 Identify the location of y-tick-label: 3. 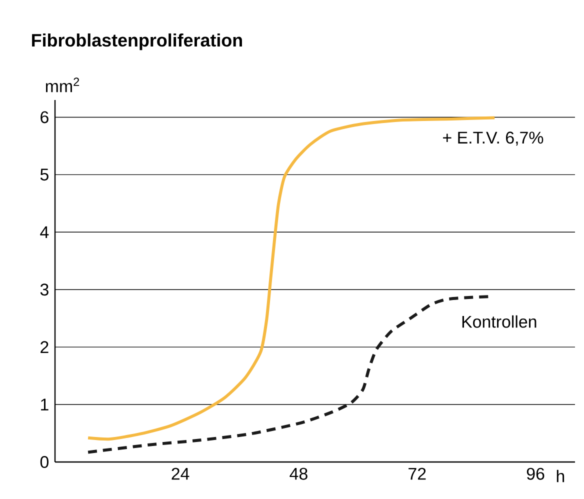
(44, 290).